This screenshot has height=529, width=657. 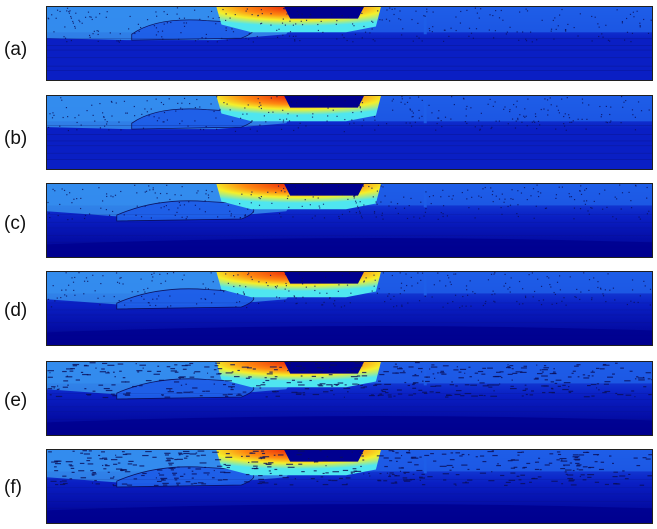 I want to click on panel-label: (a), so click(x=16, y=49).